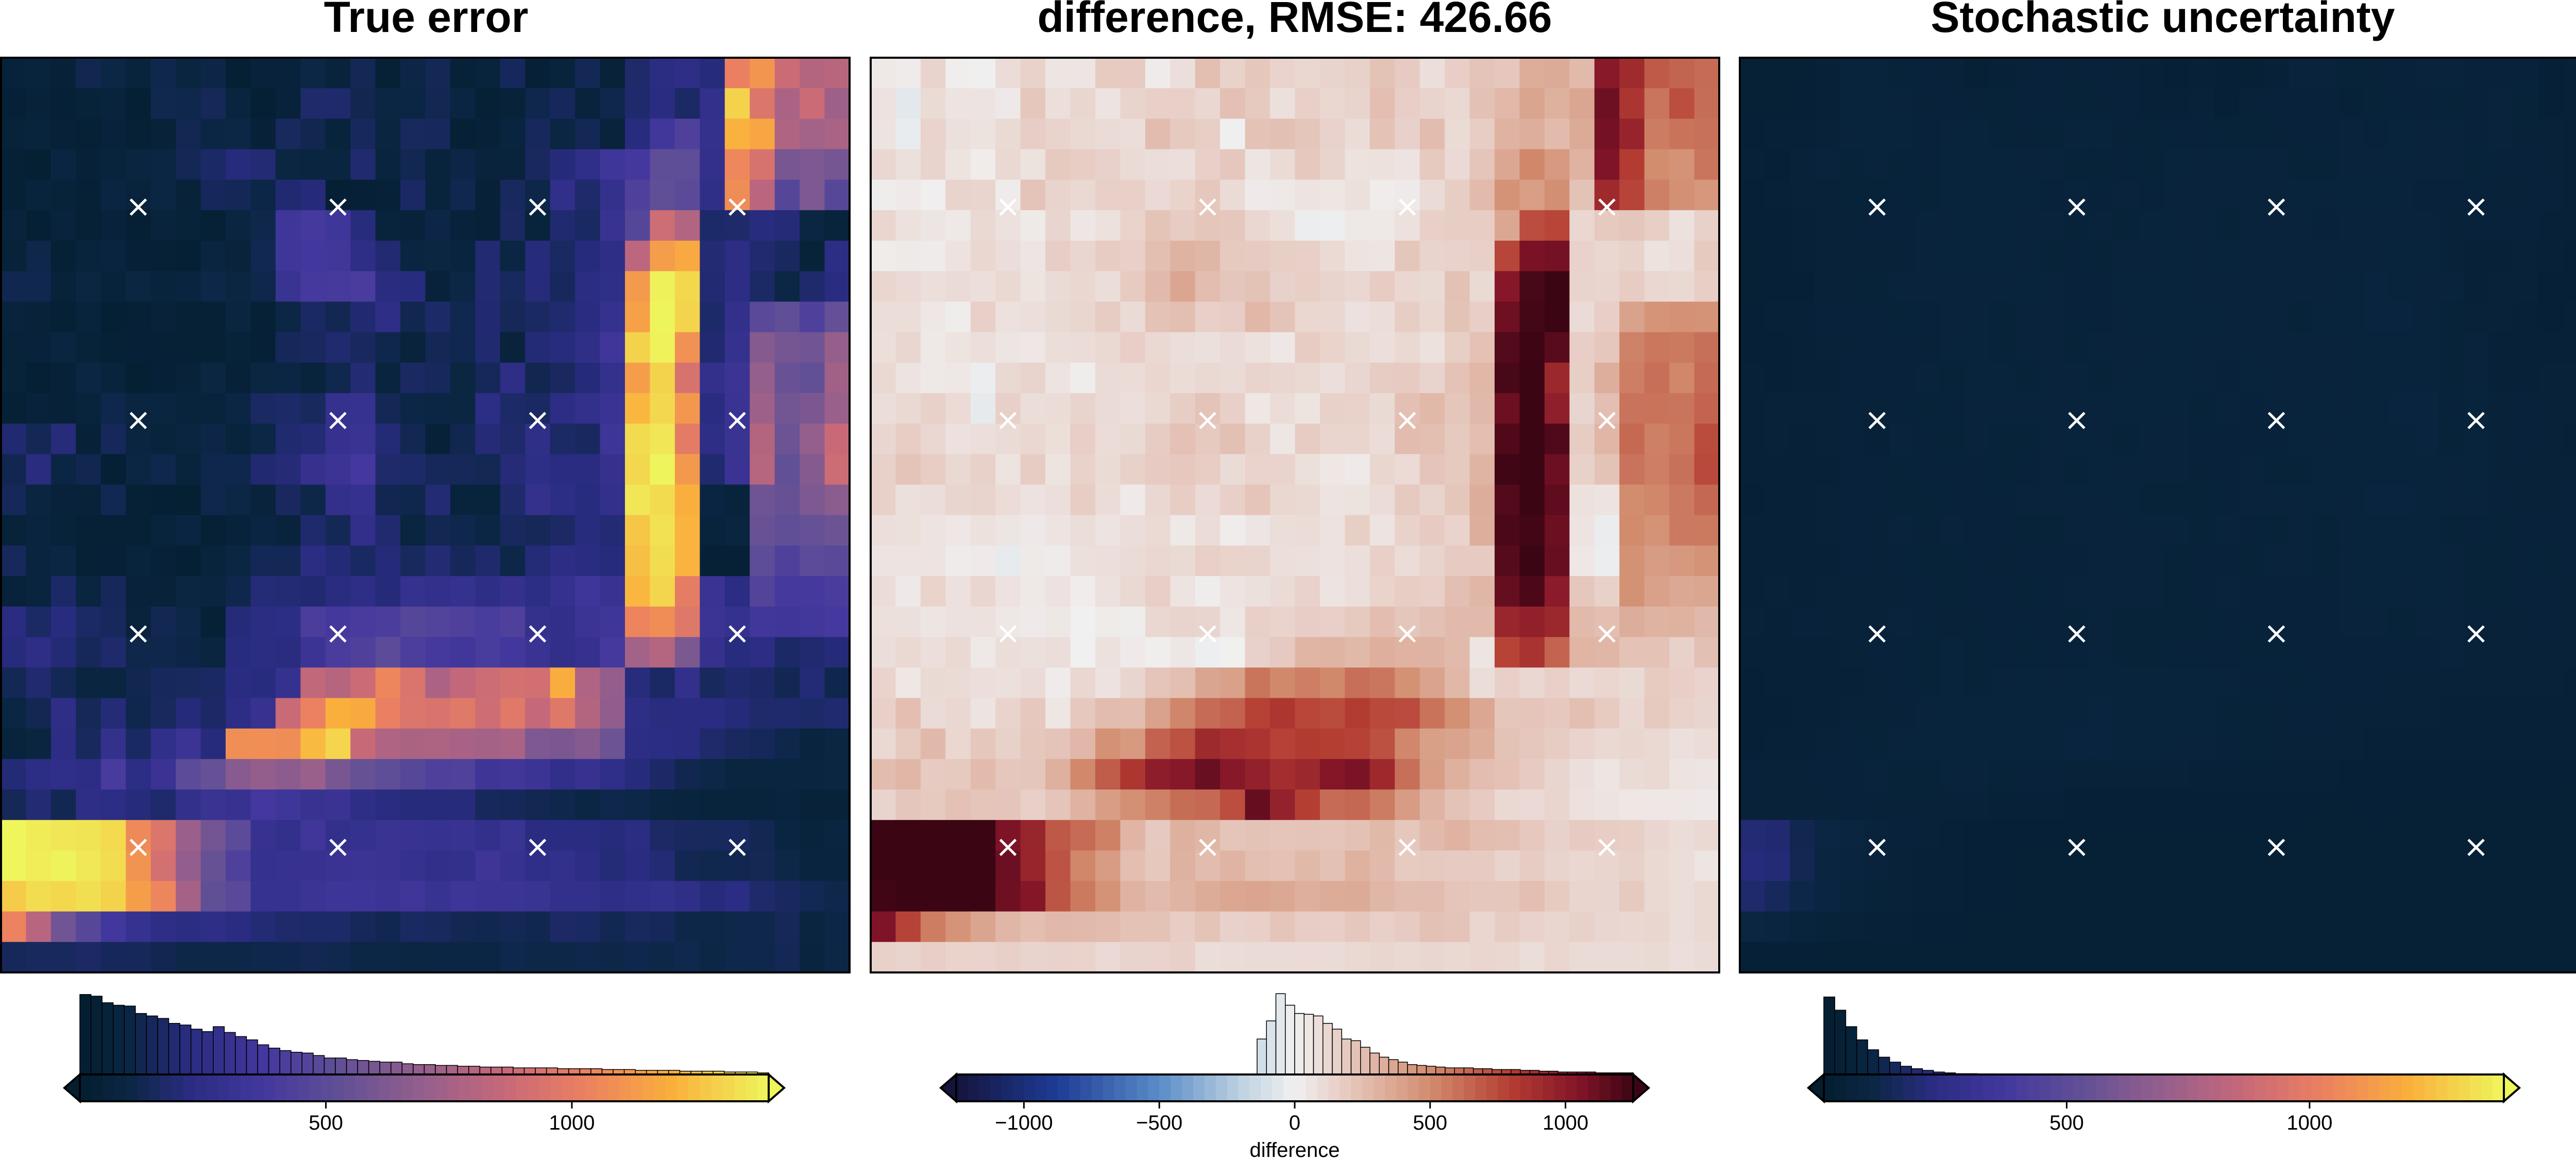  I want to click on colorbar-max-triangle, so click(777, 1088).